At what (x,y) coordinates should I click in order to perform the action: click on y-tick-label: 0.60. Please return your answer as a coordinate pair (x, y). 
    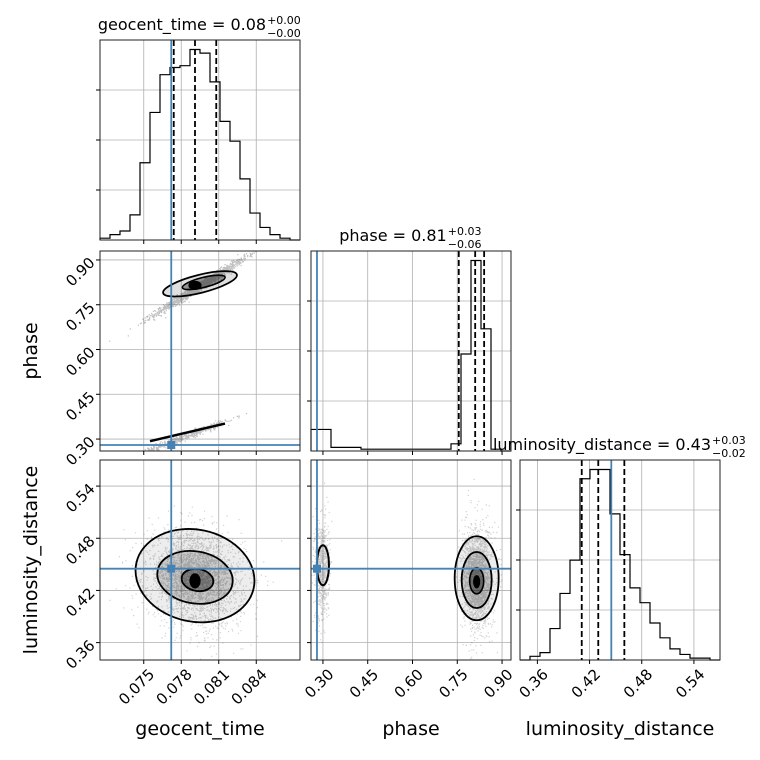
    Looking at the image, I should click on (80, 361).